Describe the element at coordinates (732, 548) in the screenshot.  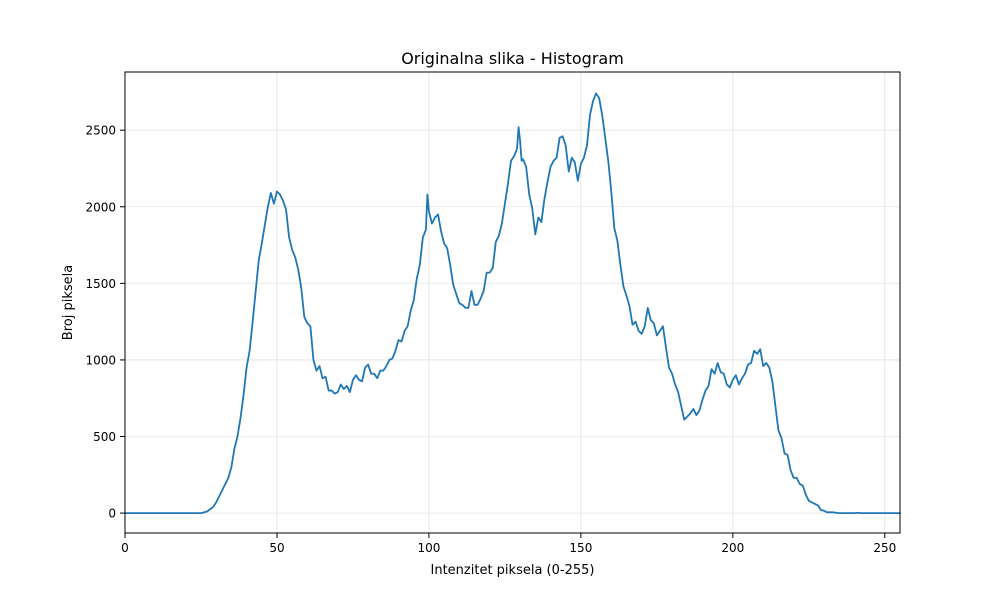
I see `x-tick-label: 200` at that location.